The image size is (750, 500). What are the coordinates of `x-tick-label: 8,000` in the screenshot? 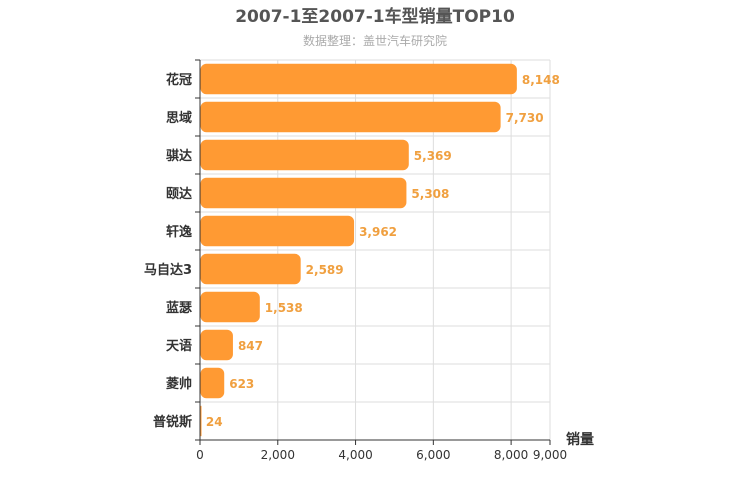 It's located at (511, 455).